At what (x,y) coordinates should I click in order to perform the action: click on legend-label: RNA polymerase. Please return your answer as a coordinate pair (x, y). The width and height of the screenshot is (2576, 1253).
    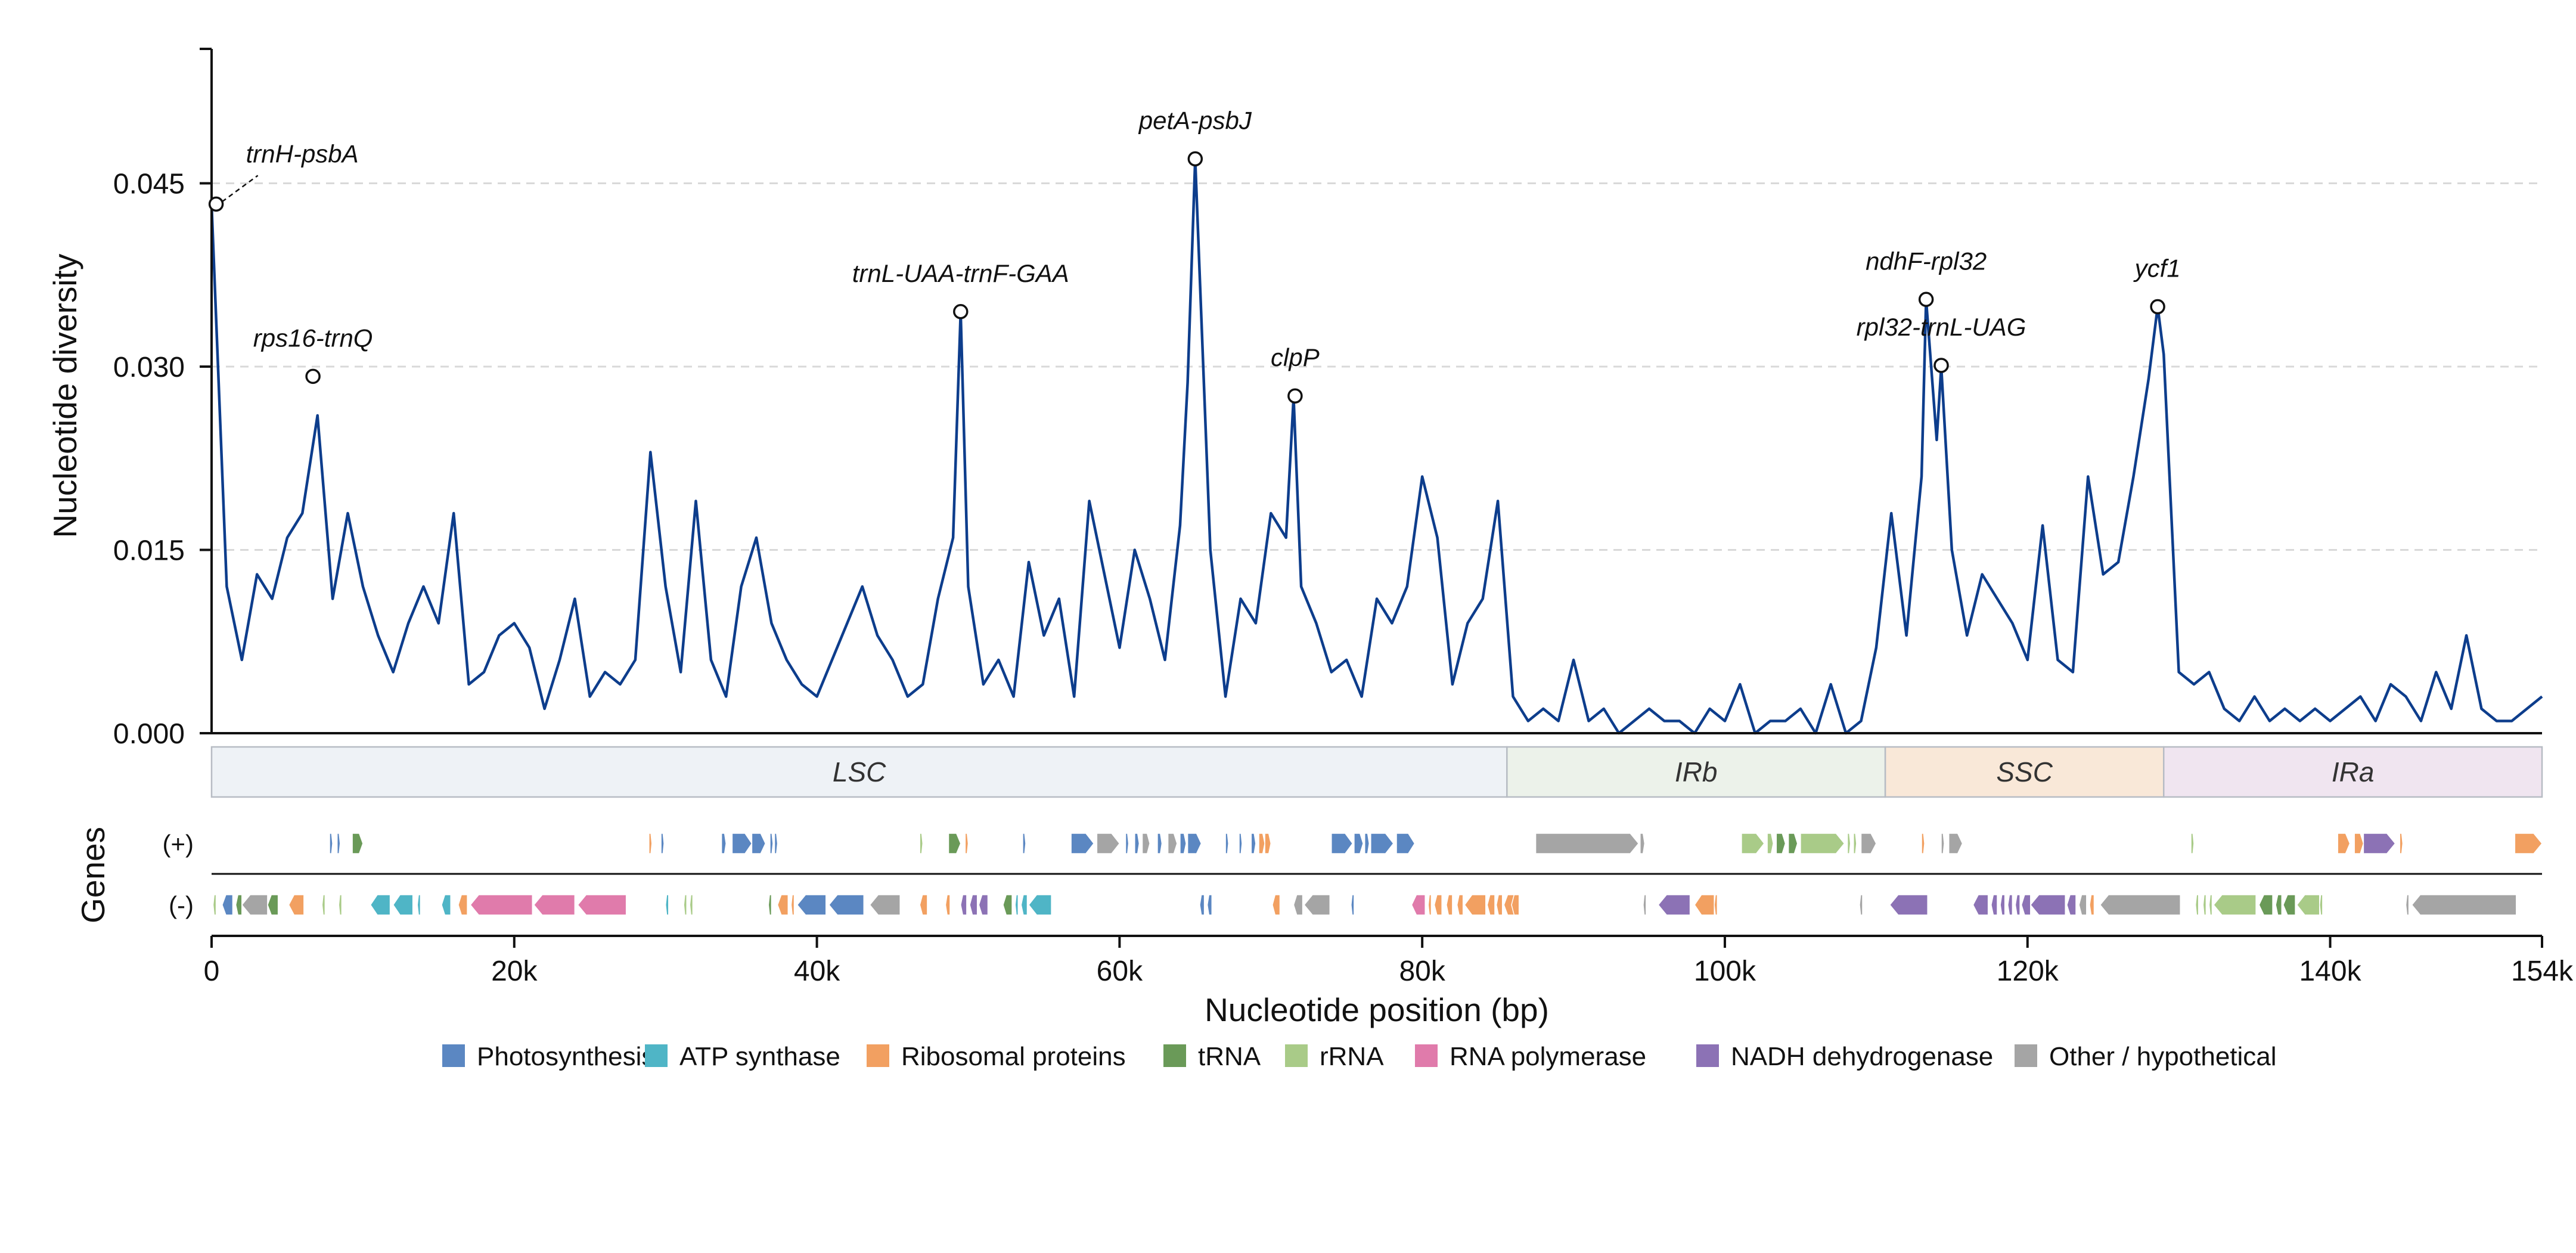
    Looking at the image, I should click on (1548, 1056).